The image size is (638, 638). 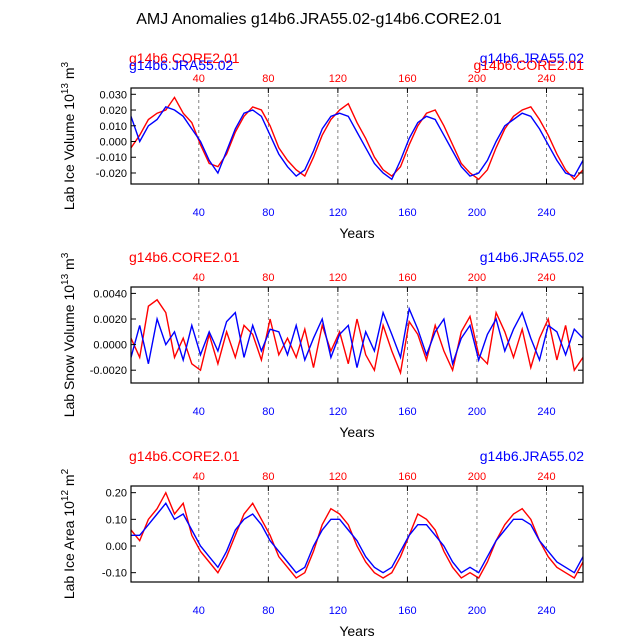 I want to click on ytick-label: -0.0020, so click(x=108, y=371).